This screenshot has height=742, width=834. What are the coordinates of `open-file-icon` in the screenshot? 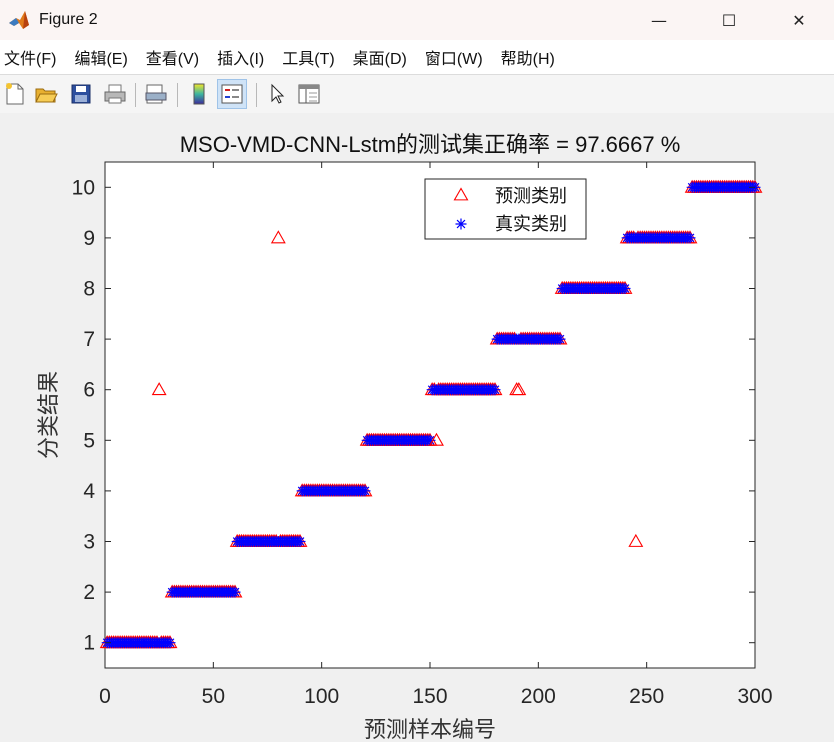 It's located at (46, 94).